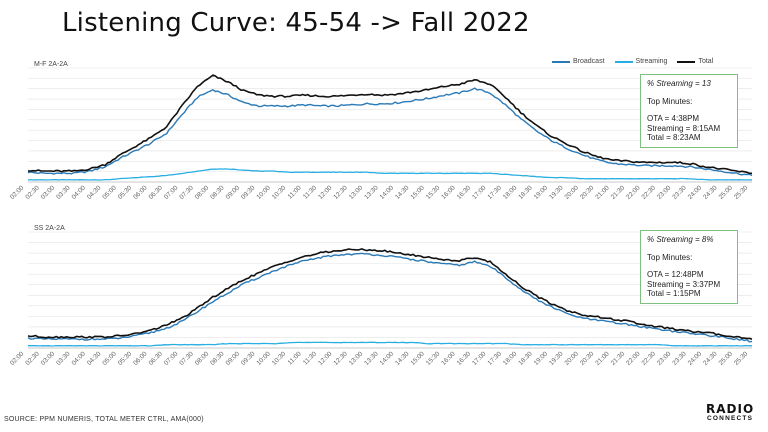 The height and width of the screenshot is (432, 768). Describe the element at coordinates (233, 192) in the screenshot. I see `x-tick-label: 09:00` at that location.